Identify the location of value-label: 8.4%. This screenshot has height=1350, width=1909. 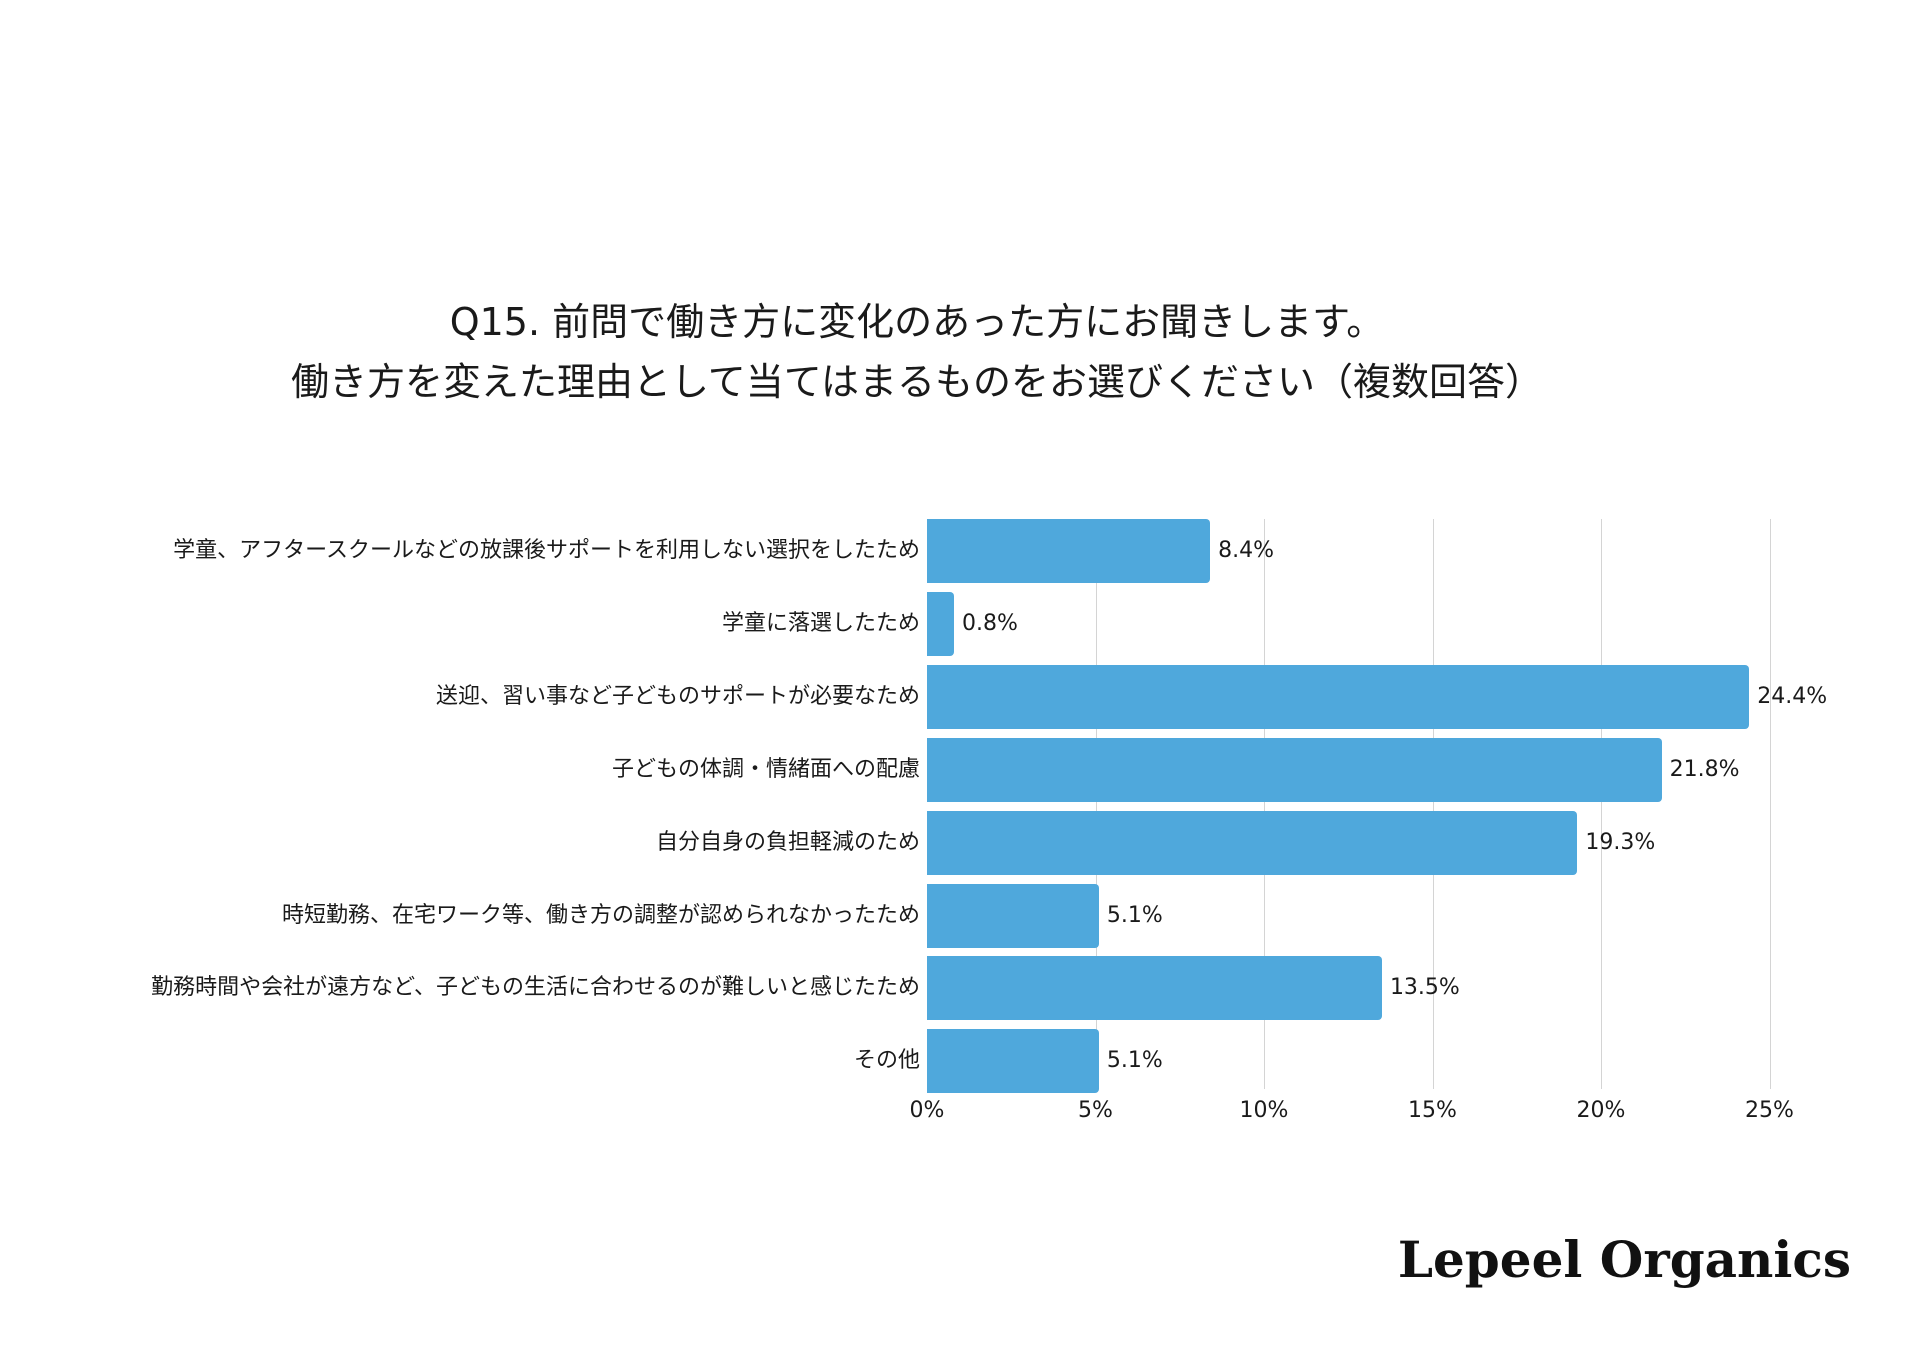
(1246, 550).